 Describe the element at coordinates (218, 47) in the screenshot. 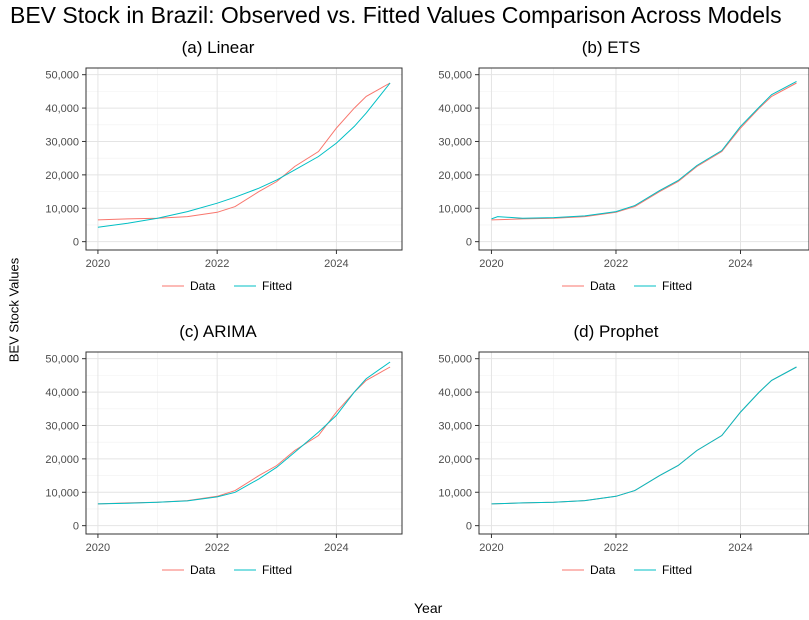

I see `panel-title: (a) Linear` at that location.